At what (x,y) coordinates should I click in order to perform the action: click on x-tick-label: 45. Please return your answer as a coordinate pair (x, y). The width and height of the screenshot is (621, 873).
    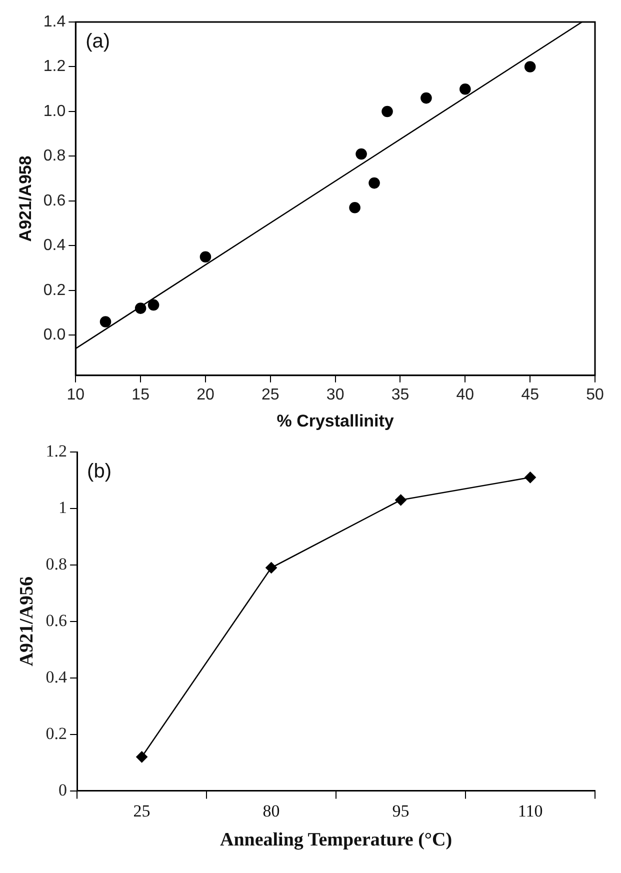
    Looking at the image, I should click on (530, 395).